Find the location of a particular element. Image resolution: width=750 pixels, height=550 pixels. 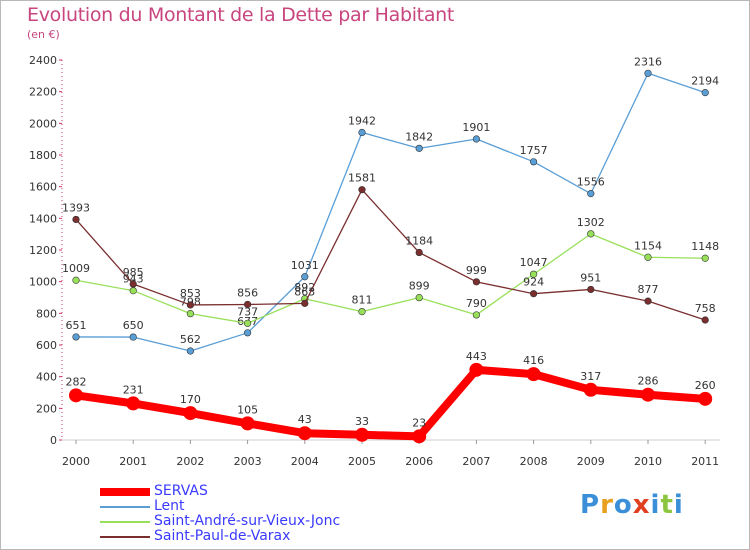

x-tick-label: 2005 is located at coordinates (362, 461).